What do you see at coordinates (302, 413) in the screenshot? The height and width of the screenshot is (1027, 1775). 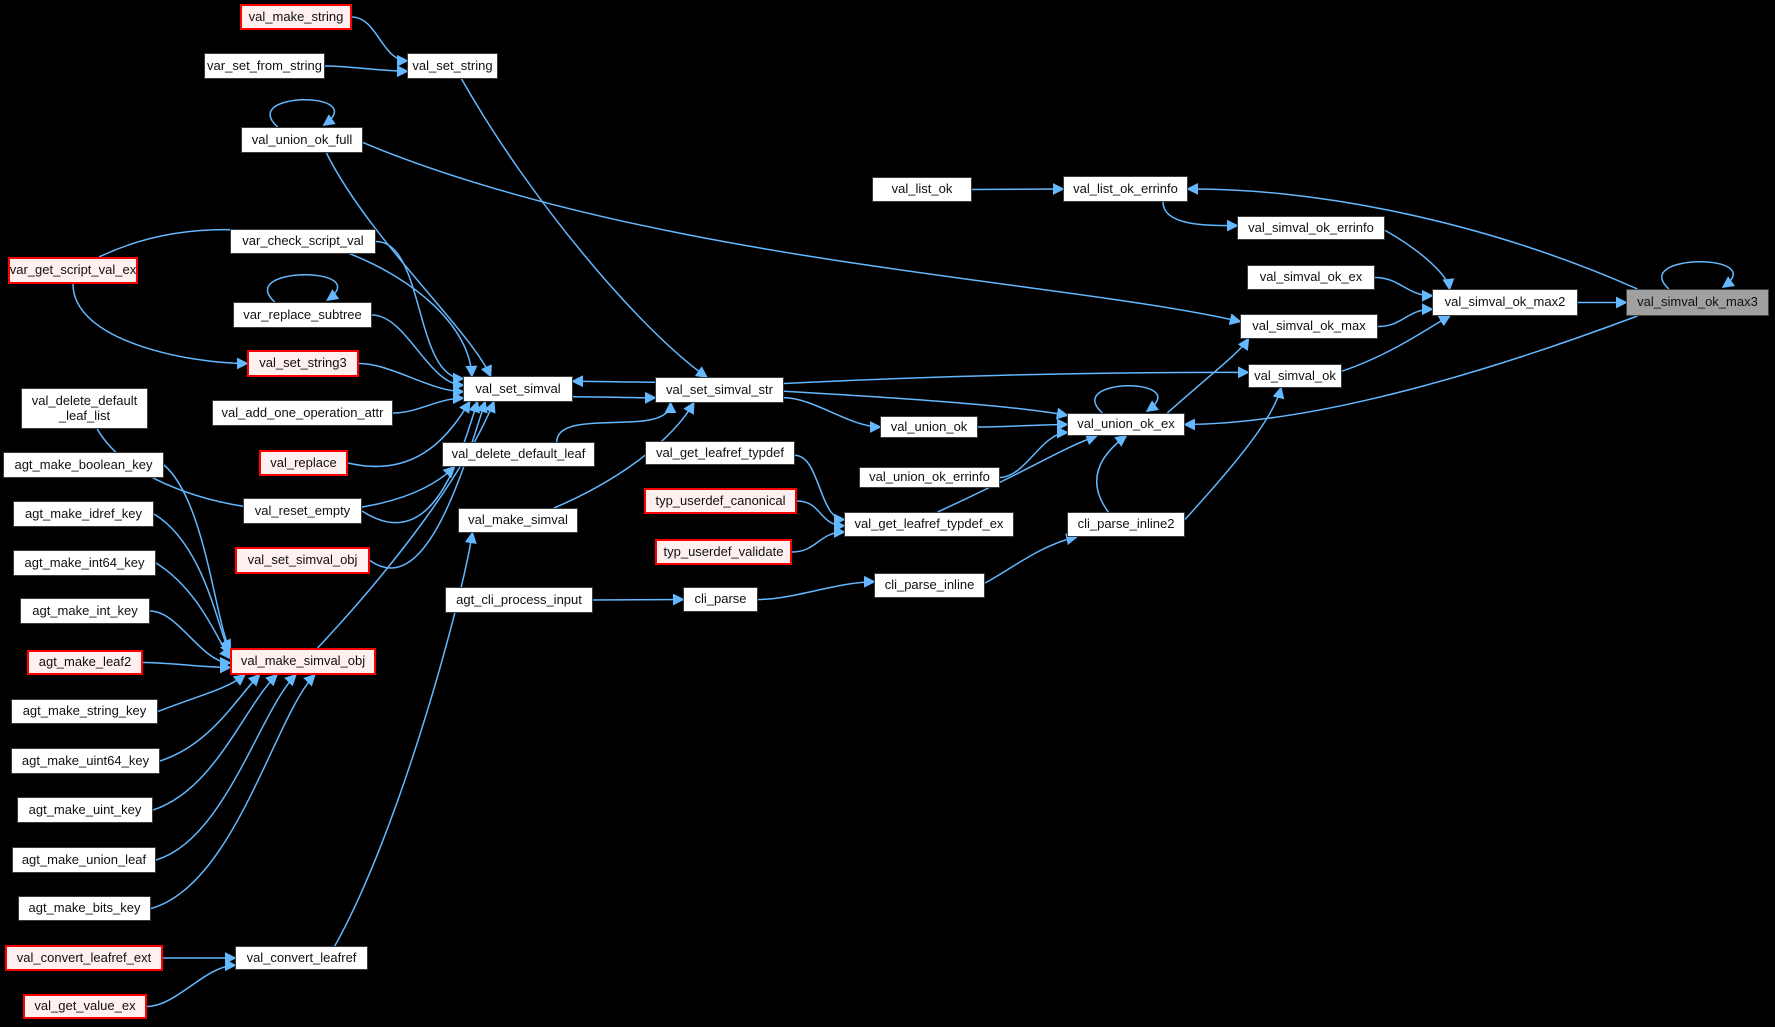 I see `node-val_add_one_operation_attr: val_add_one_operation_attr` at bounding box center [302, 413].